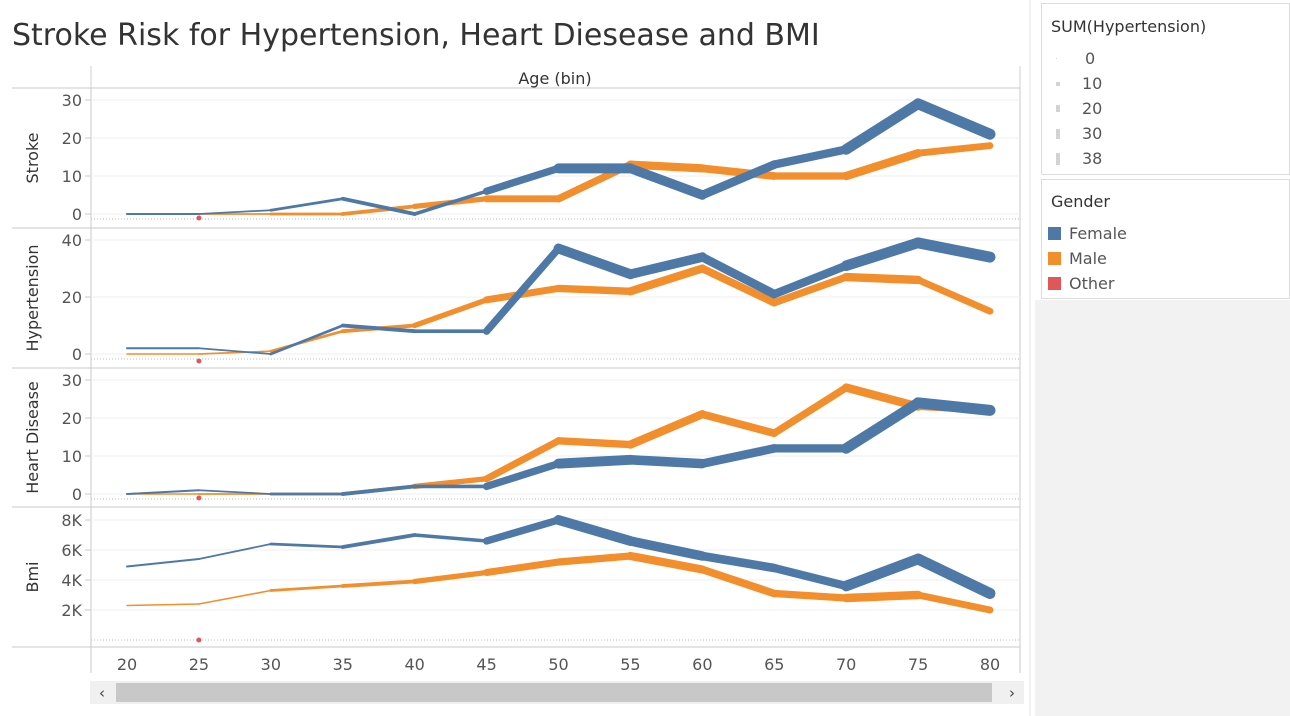 Image resolution: width=1290 pixels, height=716 pixels. Describe the element at coordinates (1165, 158) in the screenshot. I see `size-legend-item: 38` at that location.